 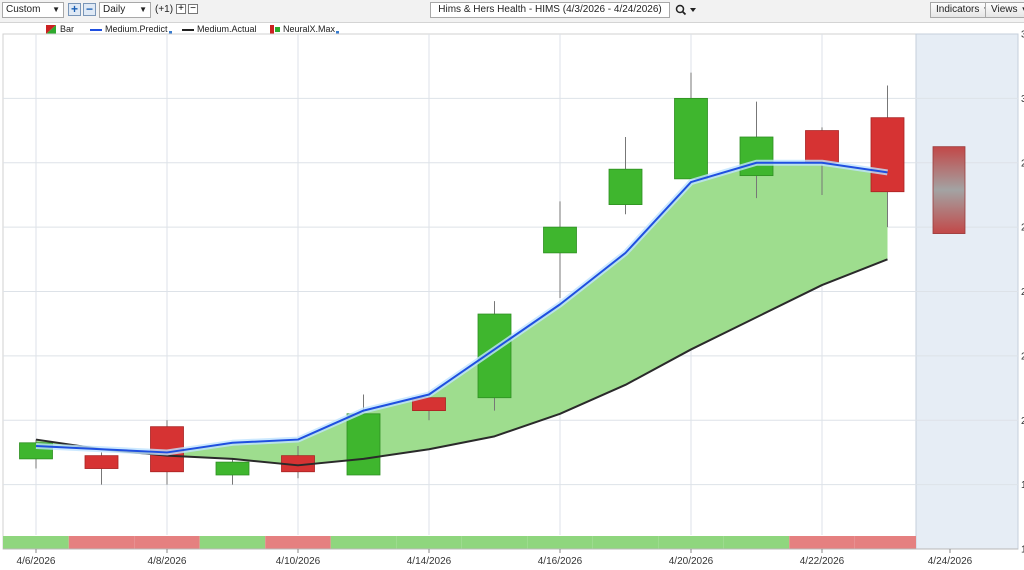 I want to click on x-tick-label: 4/8/2026, so click(x=167, y=561).